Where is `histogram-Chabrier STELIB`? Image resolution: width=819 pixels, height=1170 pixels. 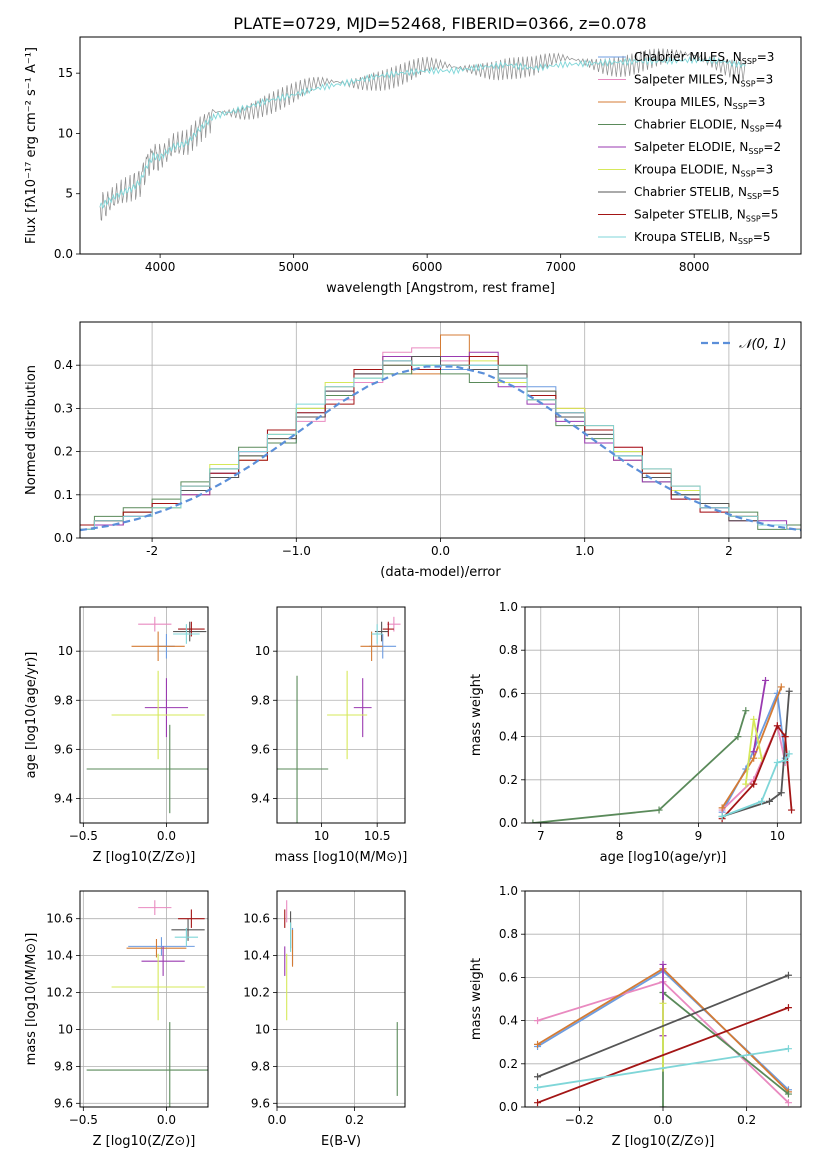 histogram-Chabrier STELIB is located at coordinates (440, 443).